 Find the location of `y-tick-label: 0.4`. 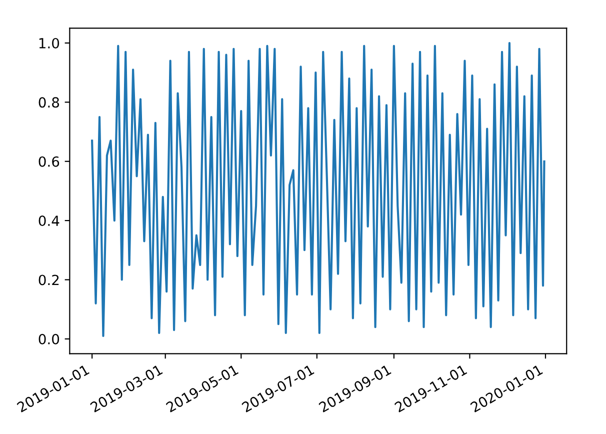

y-tick-label: 0.4 is located at coordinates (49, 221).